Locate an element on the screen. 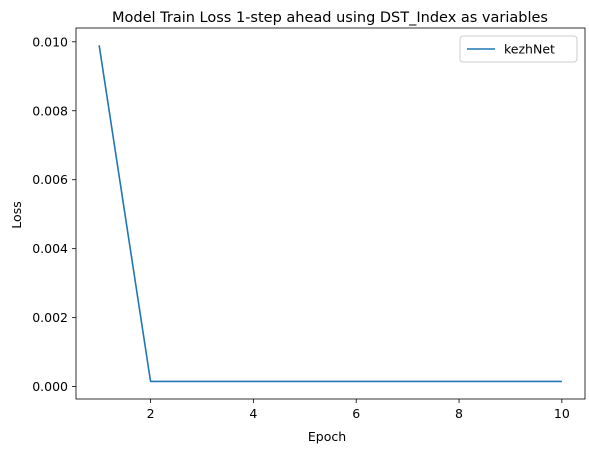 The width and height of the screenshot is (589, 453). y-tick-label: 0.006 is located at coordinates (50, 179).